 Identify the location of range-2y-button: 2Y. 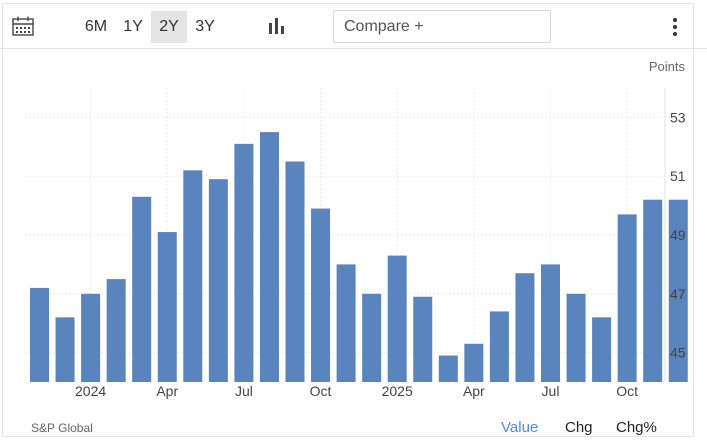
(169, 27).